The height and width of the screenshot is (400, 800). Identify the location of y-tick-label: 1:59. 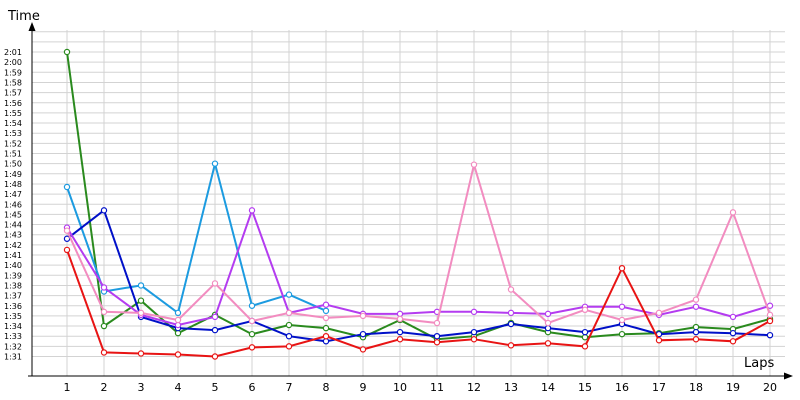
(13, 72).